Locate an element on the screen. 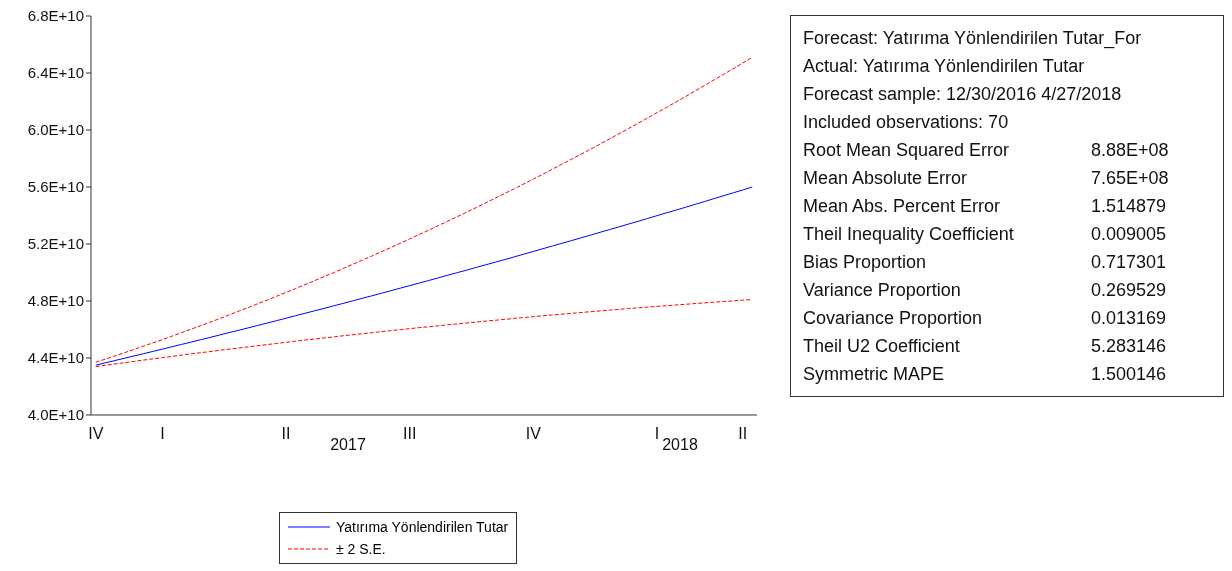  y-tick-label: 5.2E+10 is located at coordinates (55, 244).